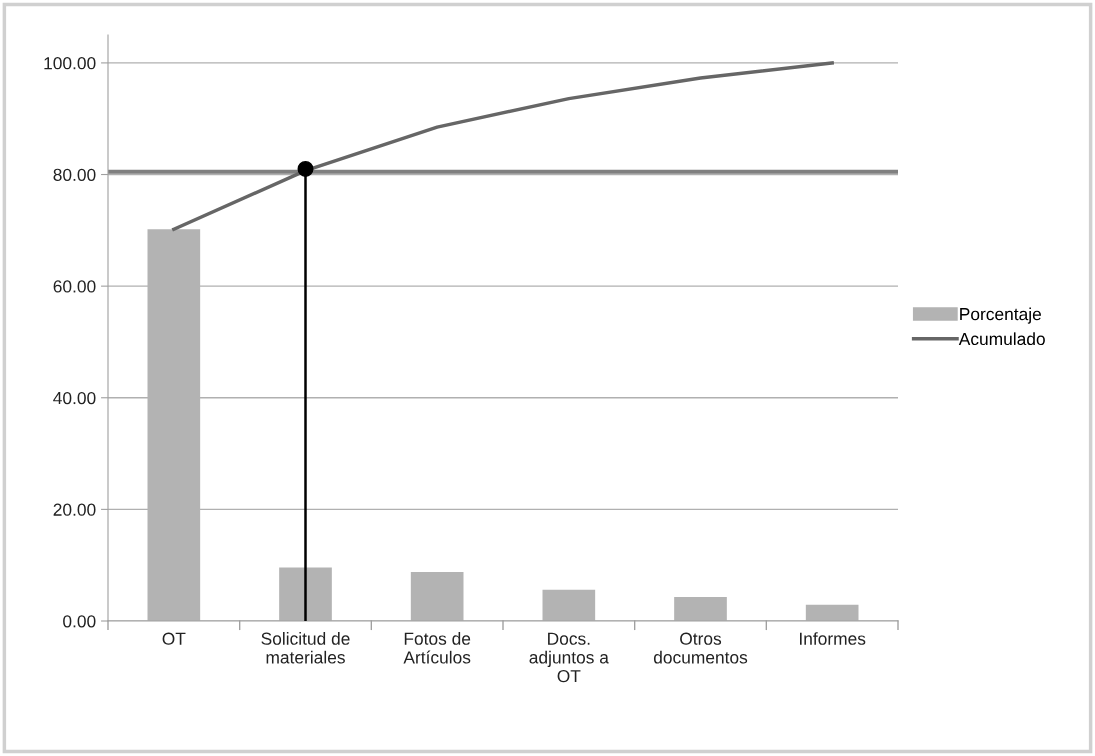  I want to click on y-tick-label: 80.00, so click(74, 174).